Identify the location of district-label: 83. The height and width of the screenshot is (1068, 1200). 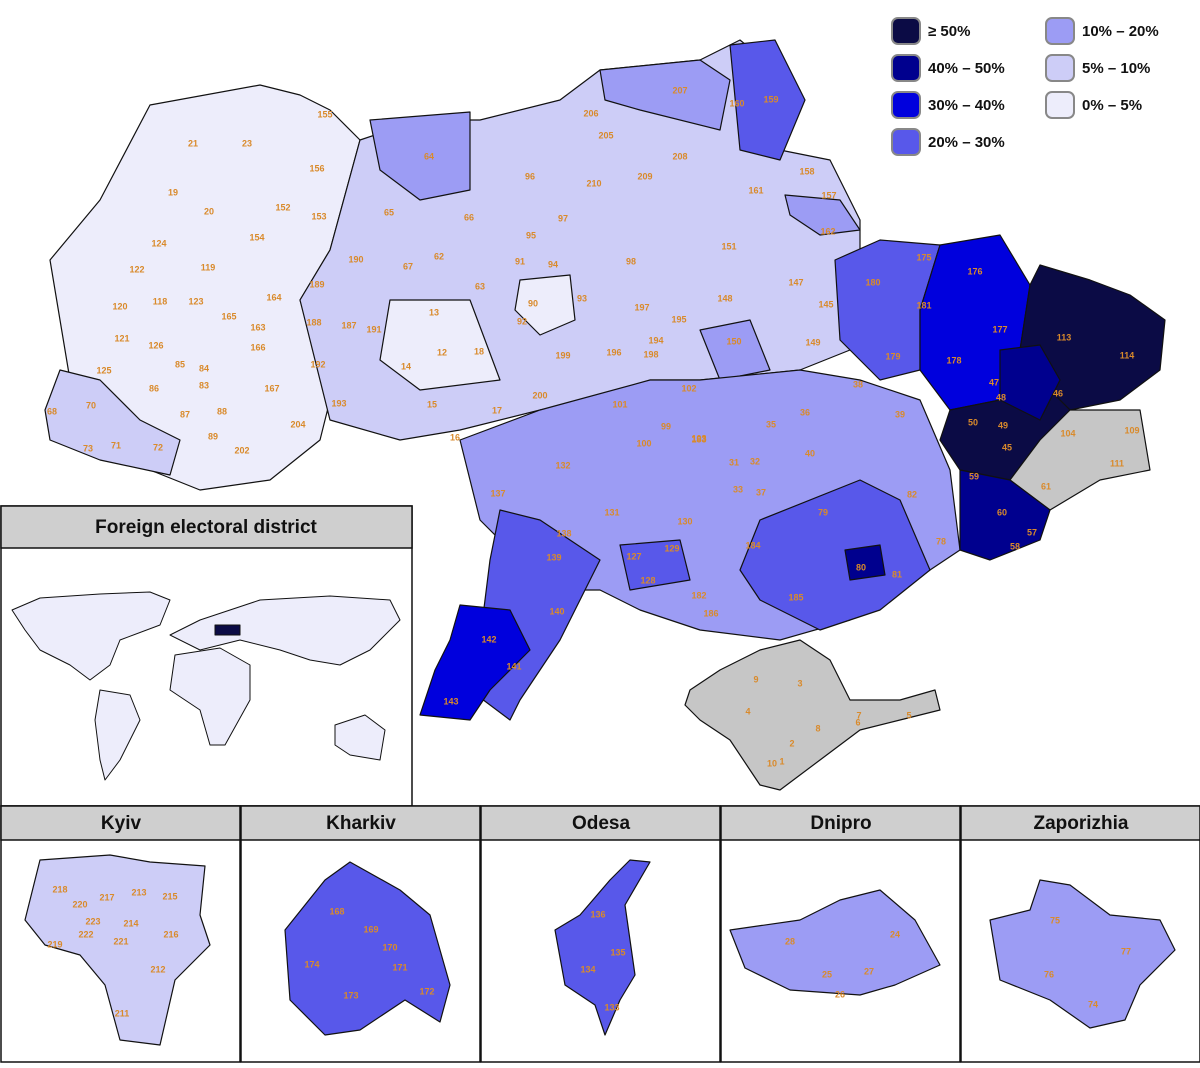
(204, 385).